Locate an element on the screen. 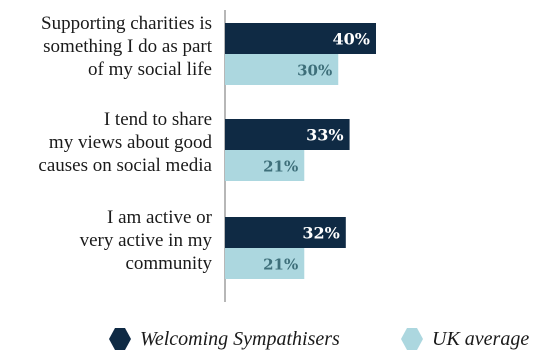  data-label-series-1-cat-1: 21% is located at coordinates (280, 167).